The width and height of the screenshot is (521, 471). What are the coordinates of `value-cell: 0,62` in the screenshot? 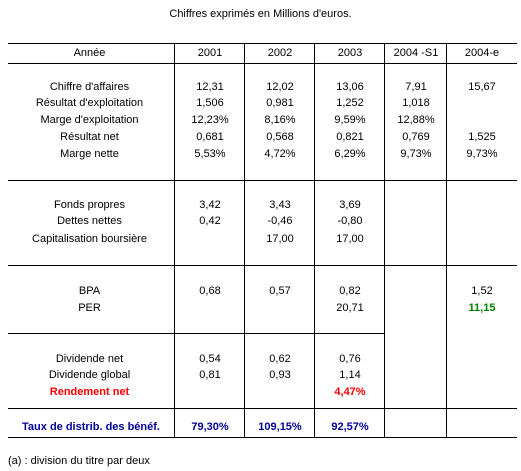 It's located at (280, 359).